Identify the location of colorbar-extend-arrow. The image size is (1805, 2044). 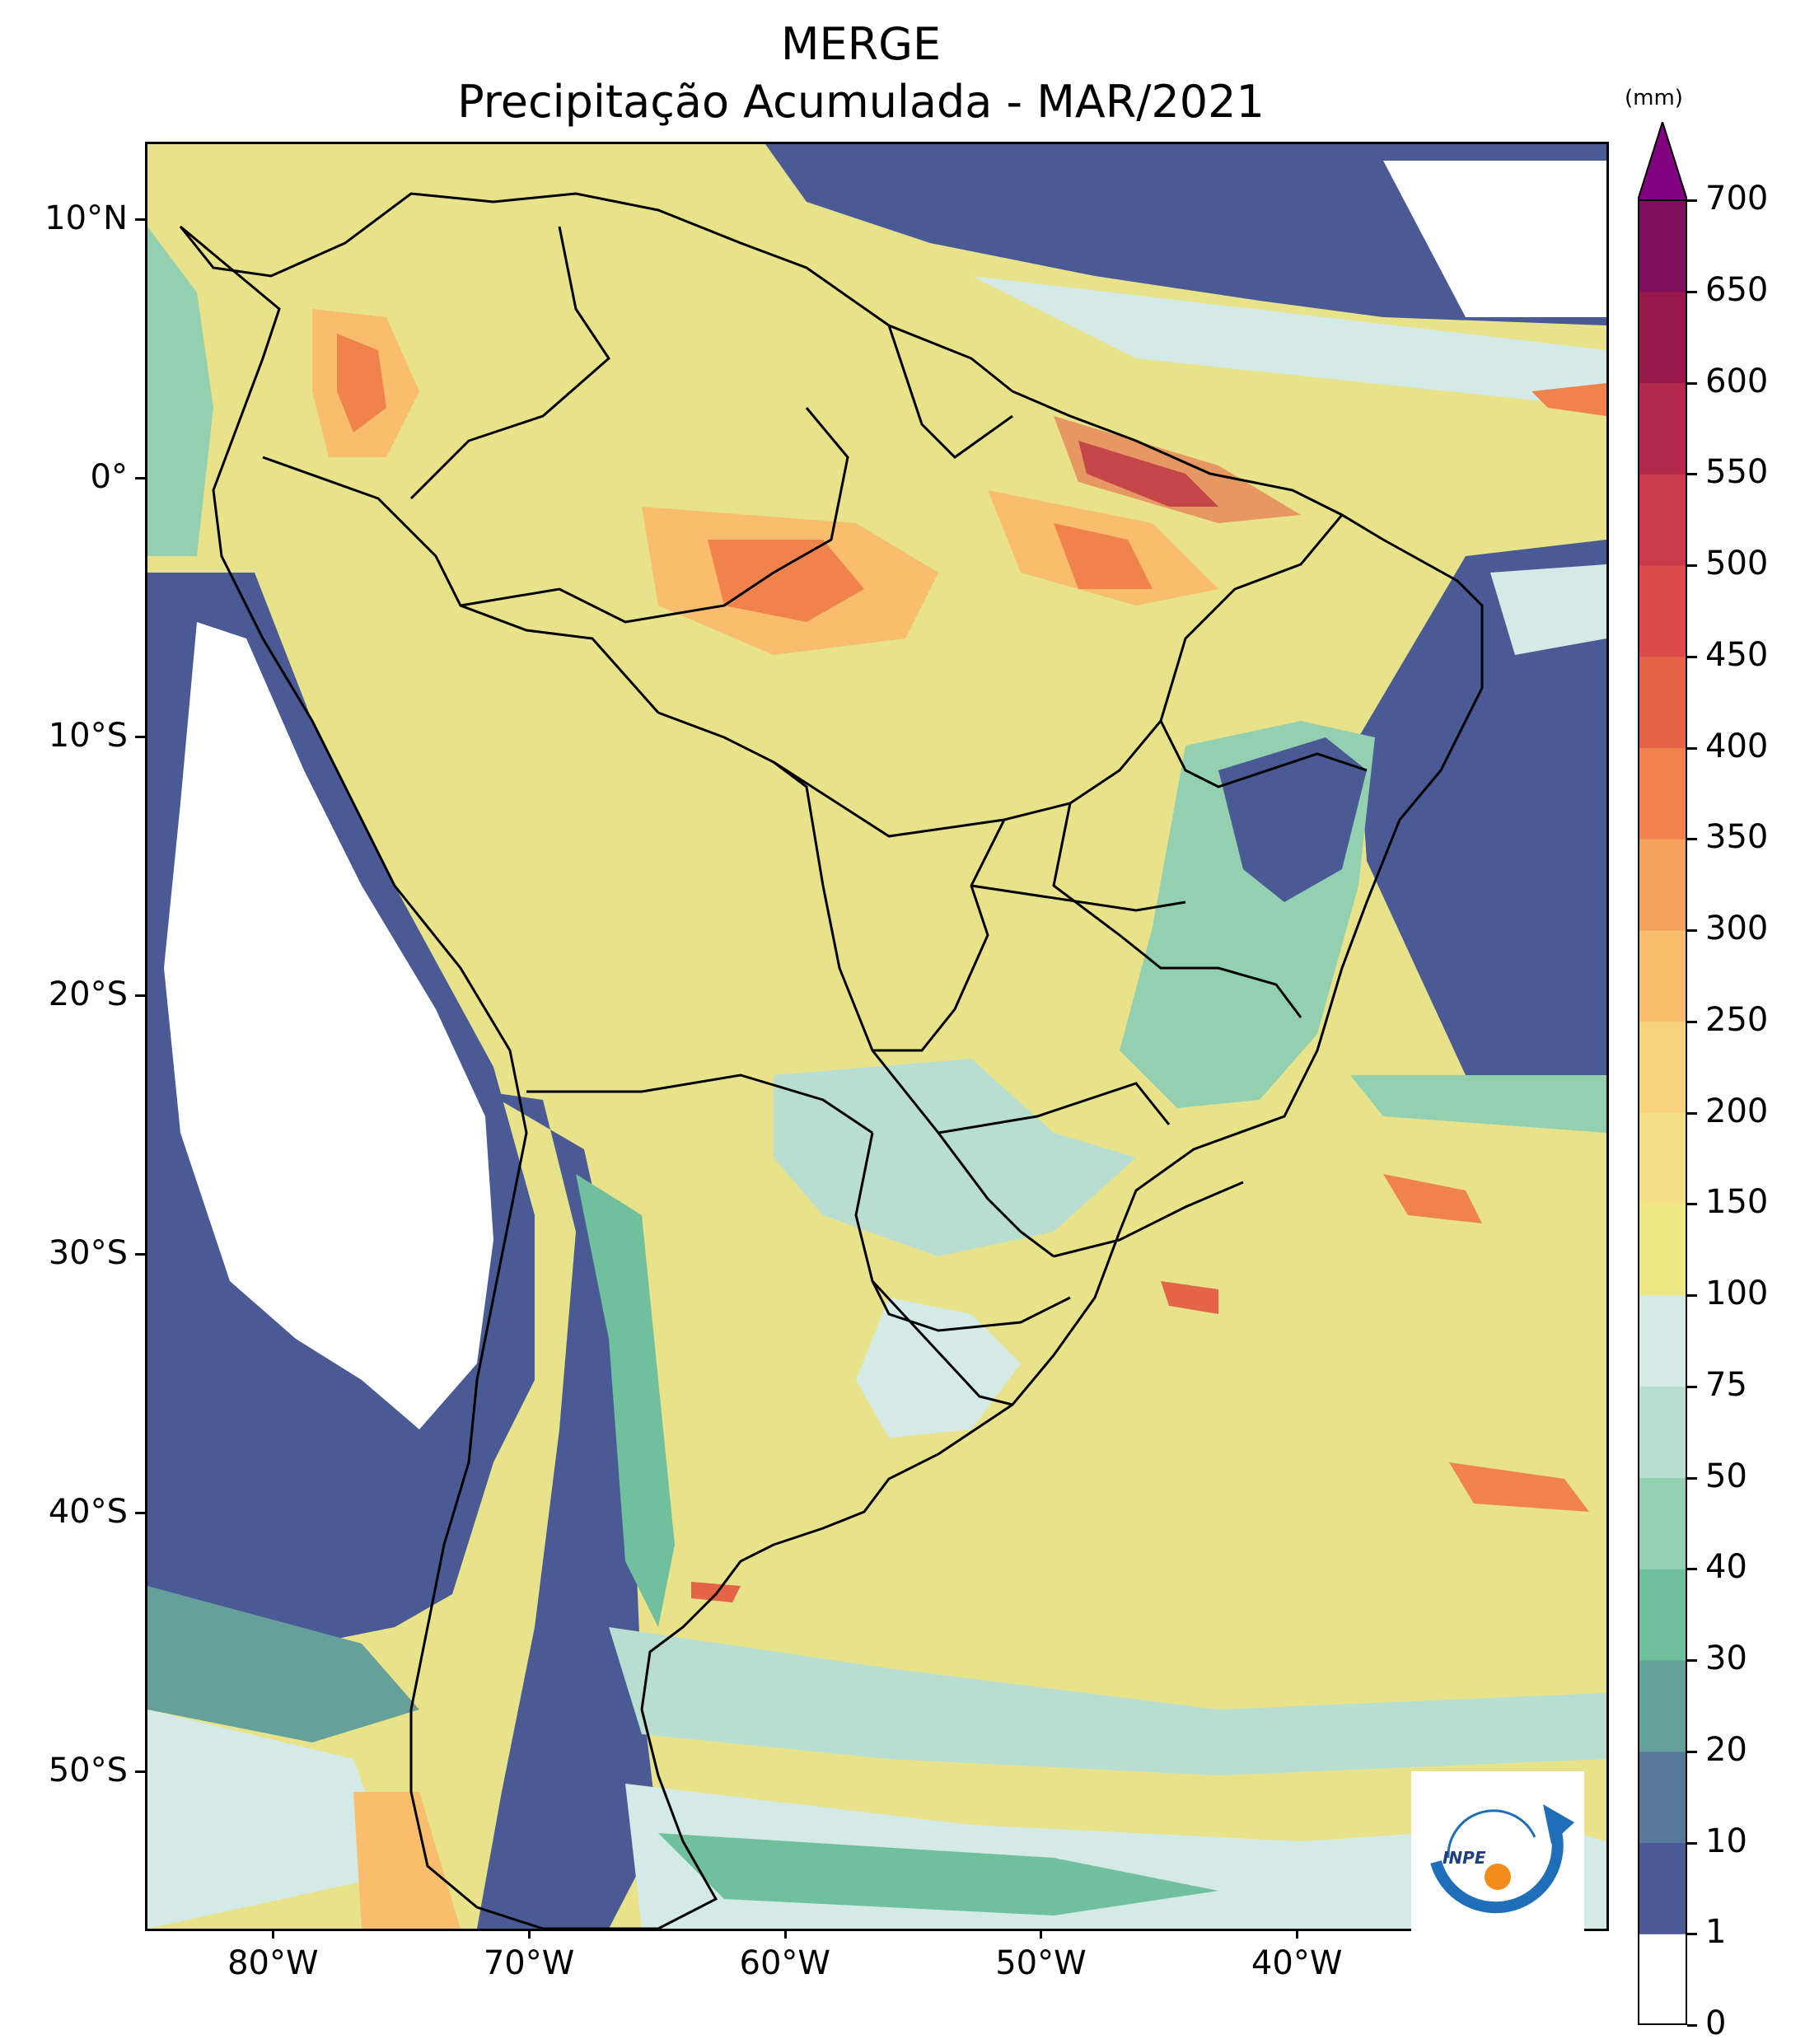
(1663, 161).